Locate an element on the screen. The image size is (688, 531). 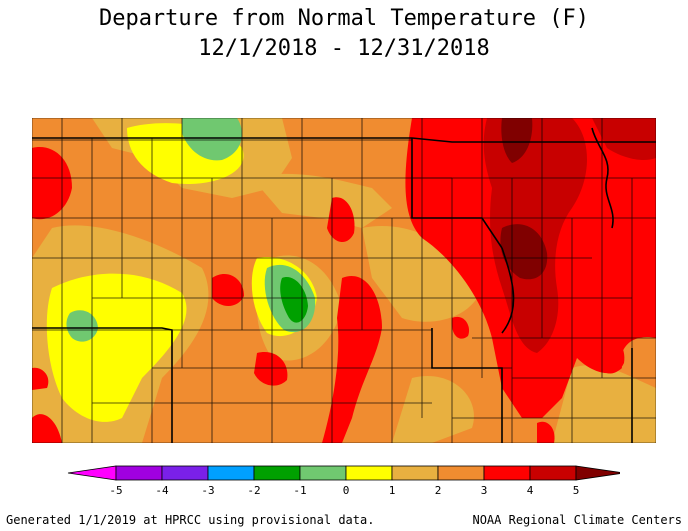
legend-color-bins is located at coordinates (343, 473).